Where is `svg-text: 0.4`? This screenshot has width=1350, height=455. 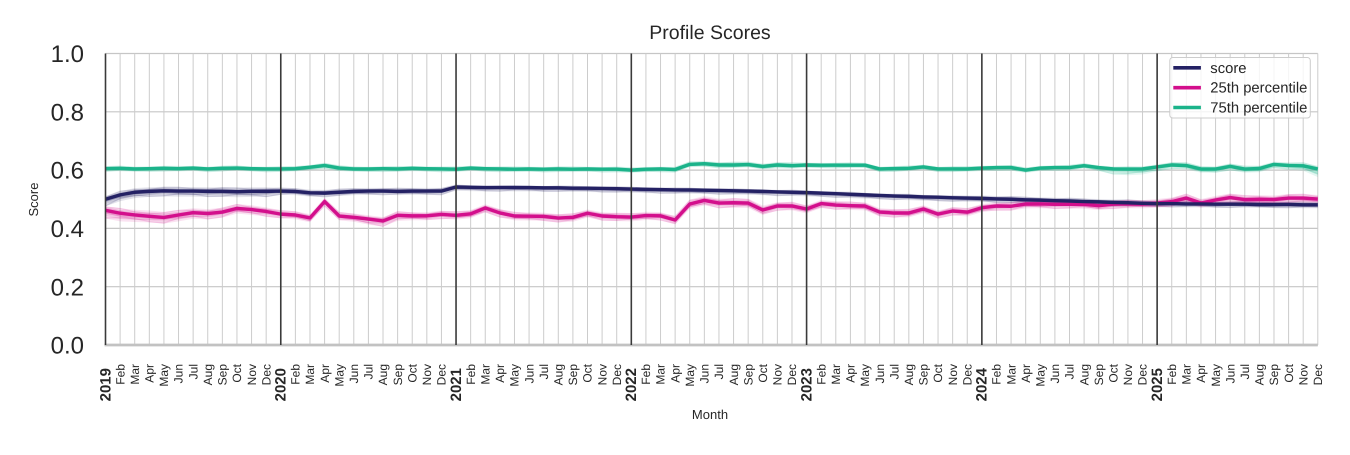 svg-text: 0.4 is located at coordinates (67, 229).